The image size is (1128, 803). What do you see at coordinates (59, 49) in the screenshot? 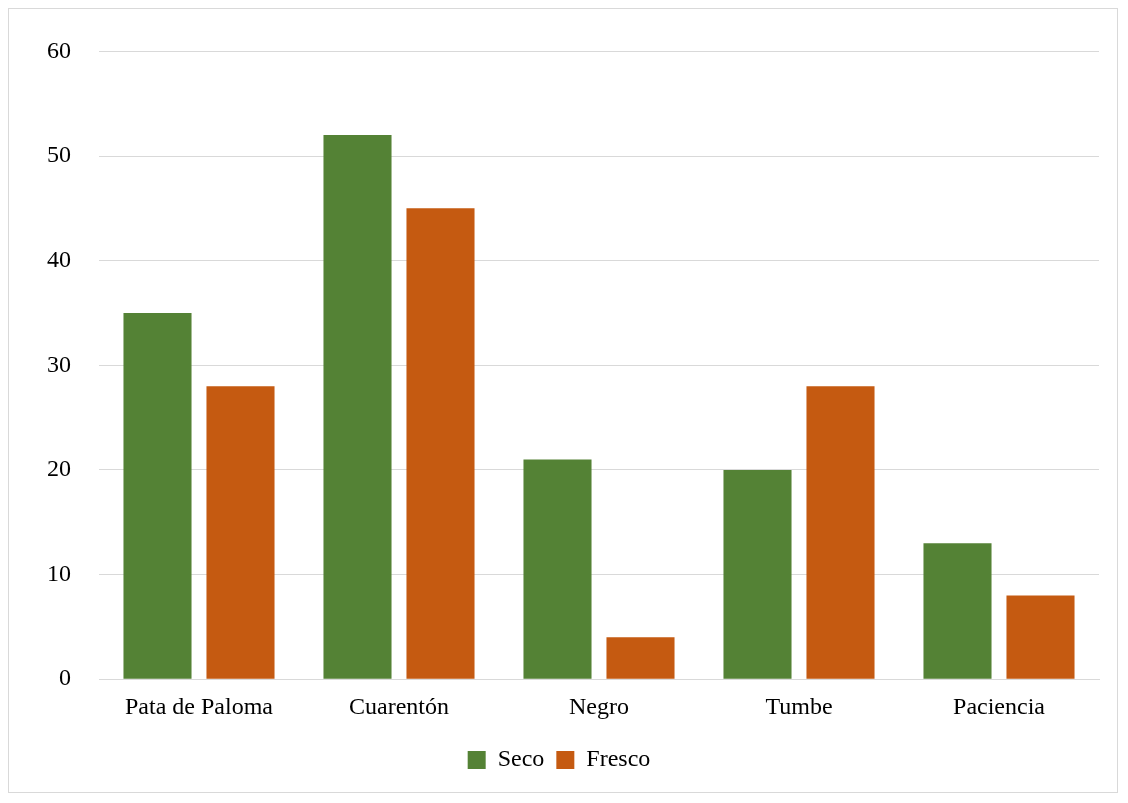
I see `y-tick-label: 60` at bounding box center [59, 49].